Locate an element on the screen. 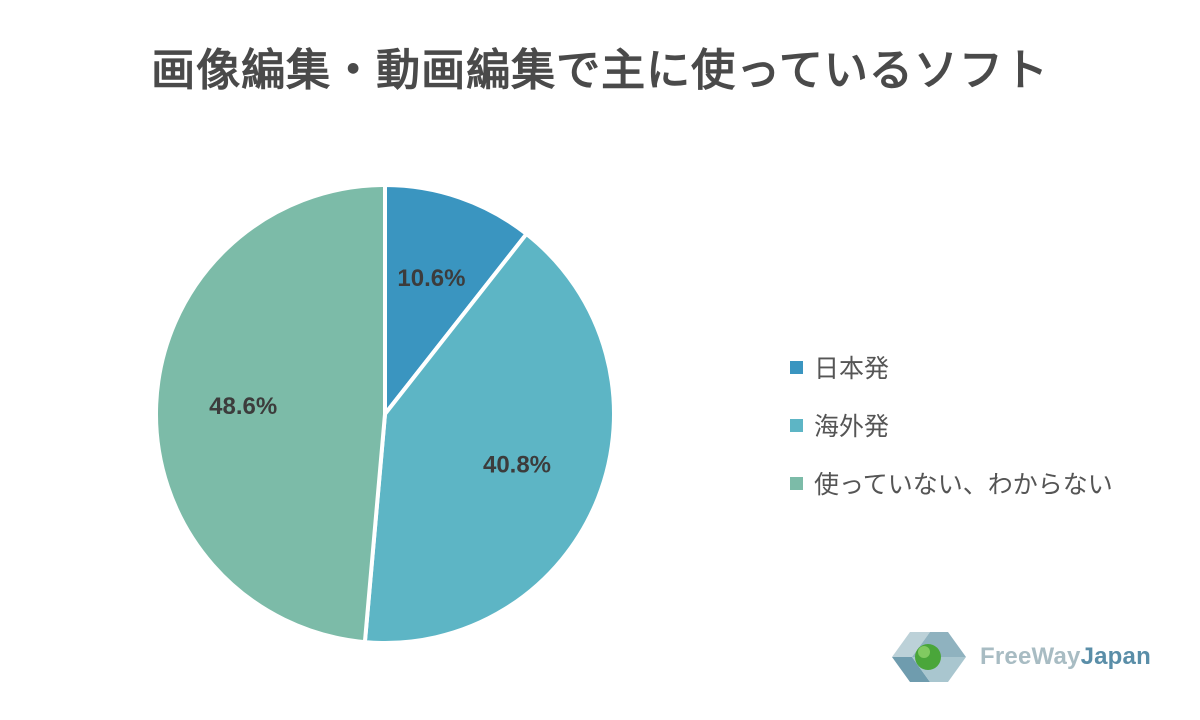  legend-label-none: 使っていない、わからない is located at coordinates (963, 484).